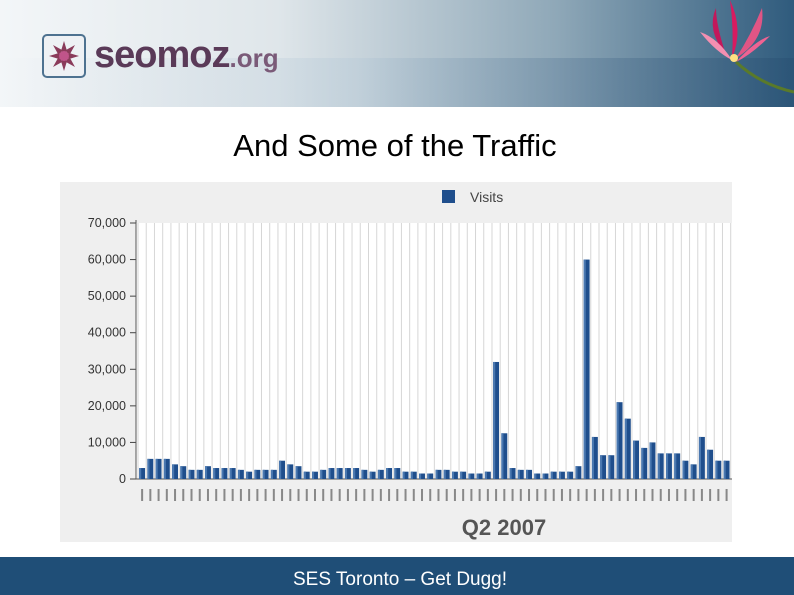 This screenshot has width=794, height=595. I want to click on footer-text: SES Toronto – Get Dugg!, so click(397, 580).